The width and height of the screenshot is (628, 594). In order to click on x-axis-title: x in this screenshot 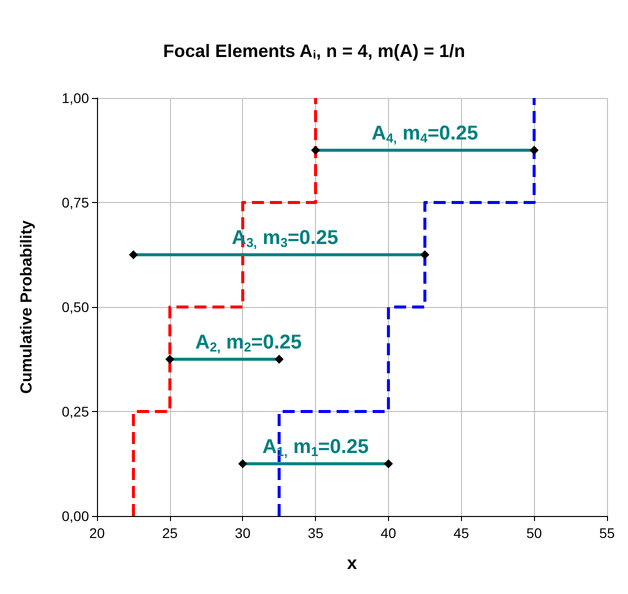, I will do `click(352, 563)`.